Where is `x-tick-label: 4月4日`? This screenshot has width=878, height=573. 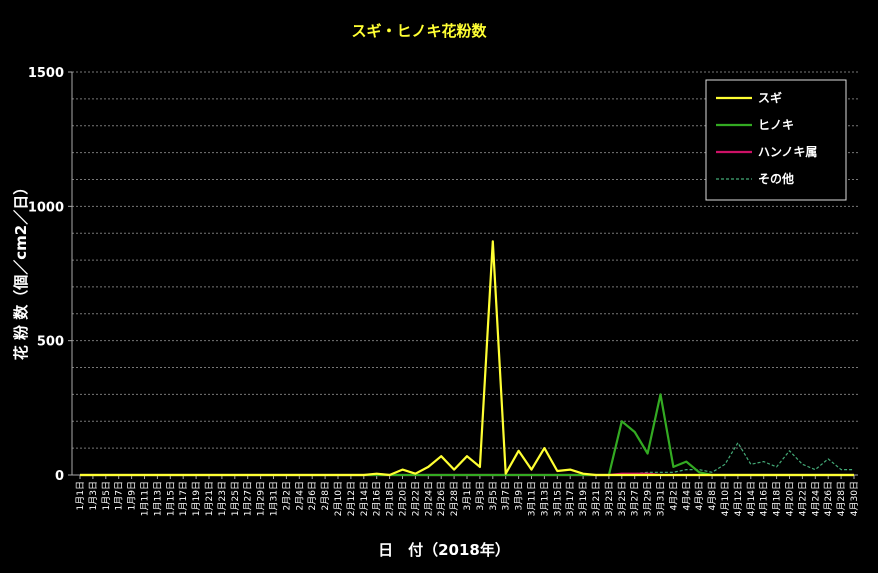
x-tick-label: 4月4日 is located at coordinates (686, 495).